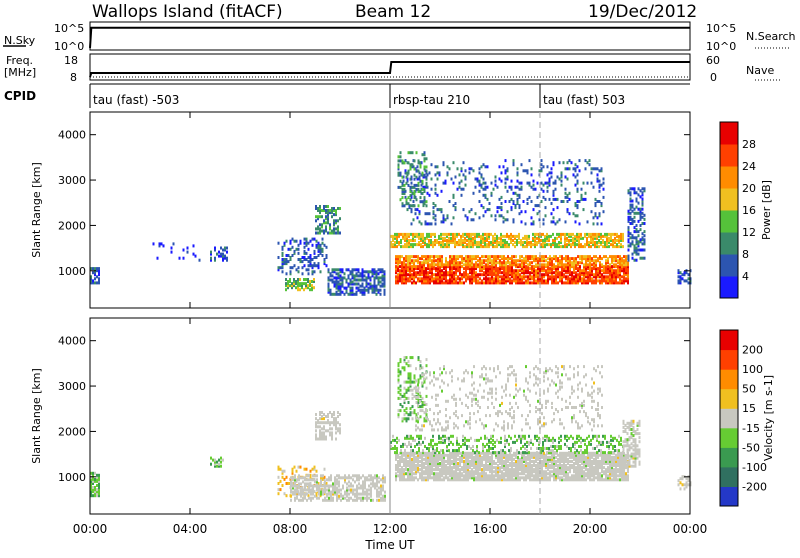 The height and width of the screenshot is (558, 800). Describe the element at coordinates (729, 243) in the screenshot. I see `colorbar-swatch` at that location.